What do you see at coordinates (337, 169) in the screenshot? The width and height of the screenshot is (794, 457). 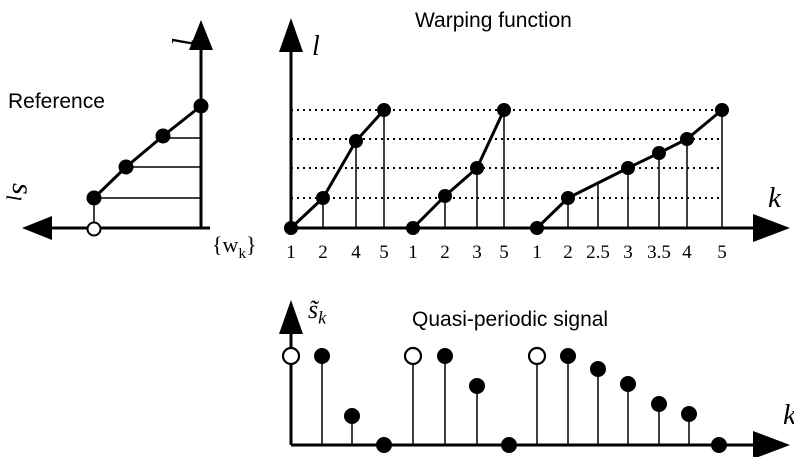 I see `warping-period-1-curve` at bounding box center [337, 169].